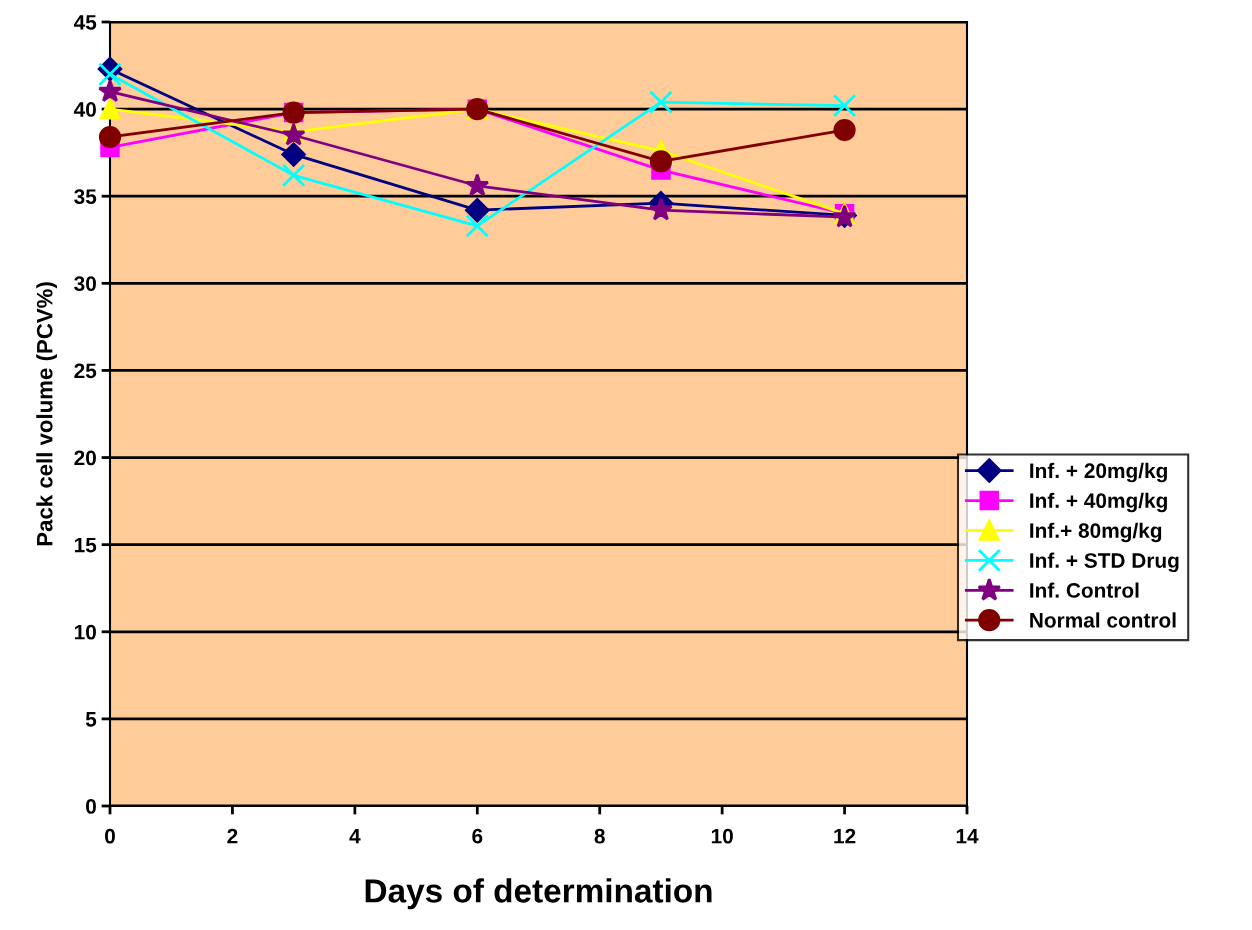 The width and height of the screenshot is (1252, 930). I want to click on legend-label: Inf. + 20mg/kg, so click(1098, 472).